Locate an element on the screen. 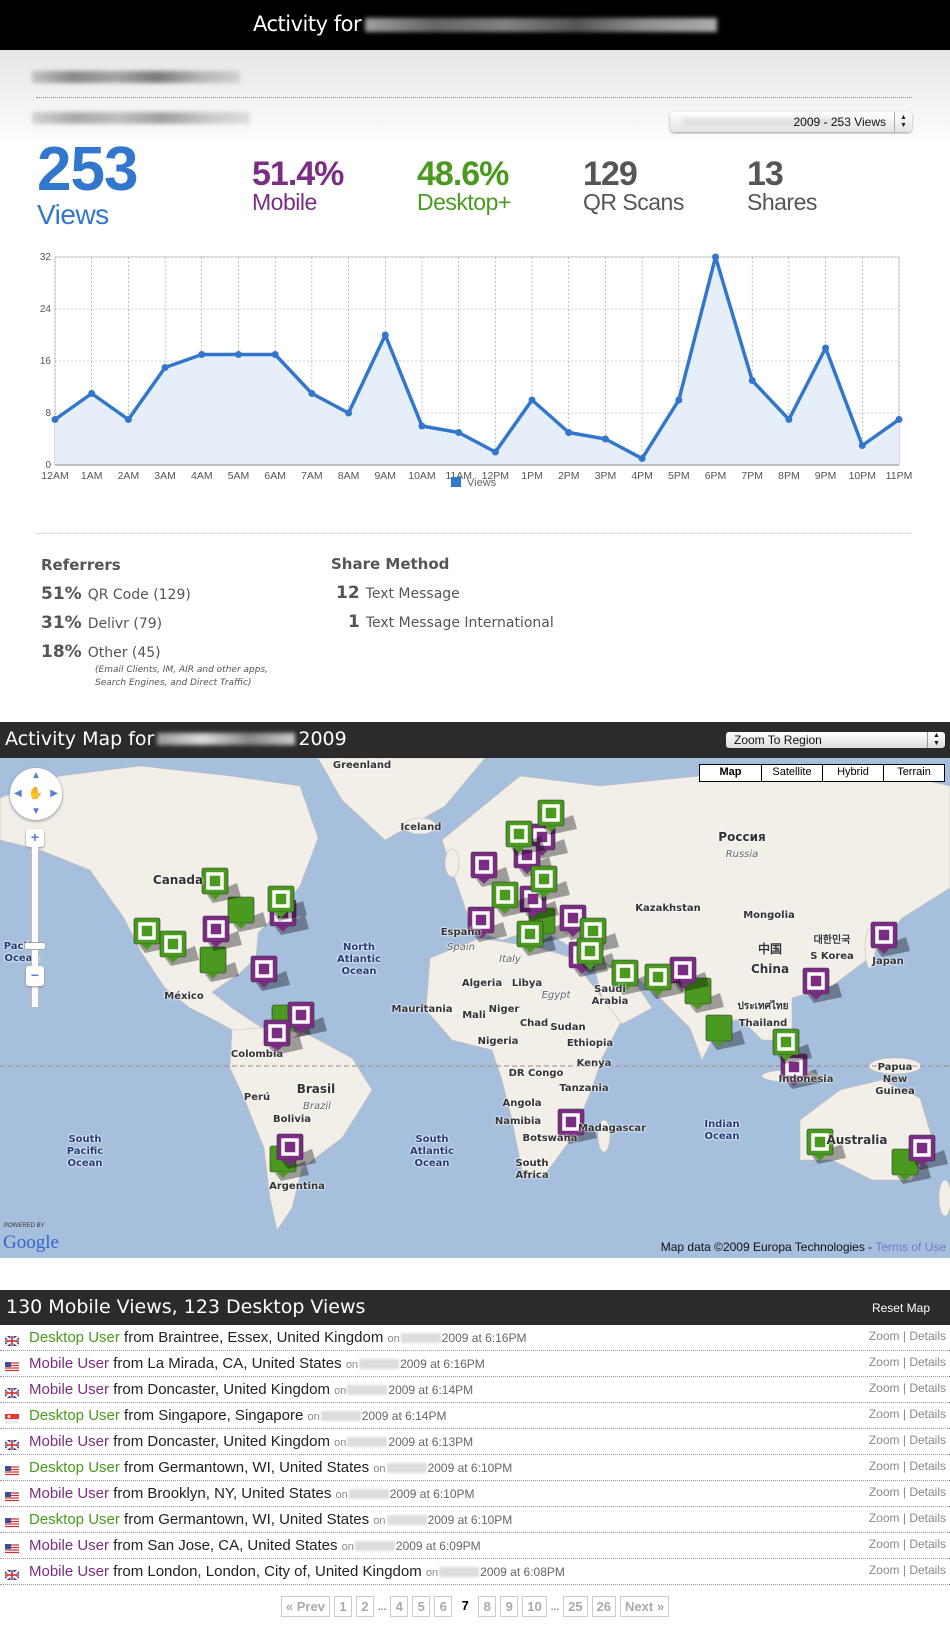  data-point-3PM is located at coordinates (605, 439).